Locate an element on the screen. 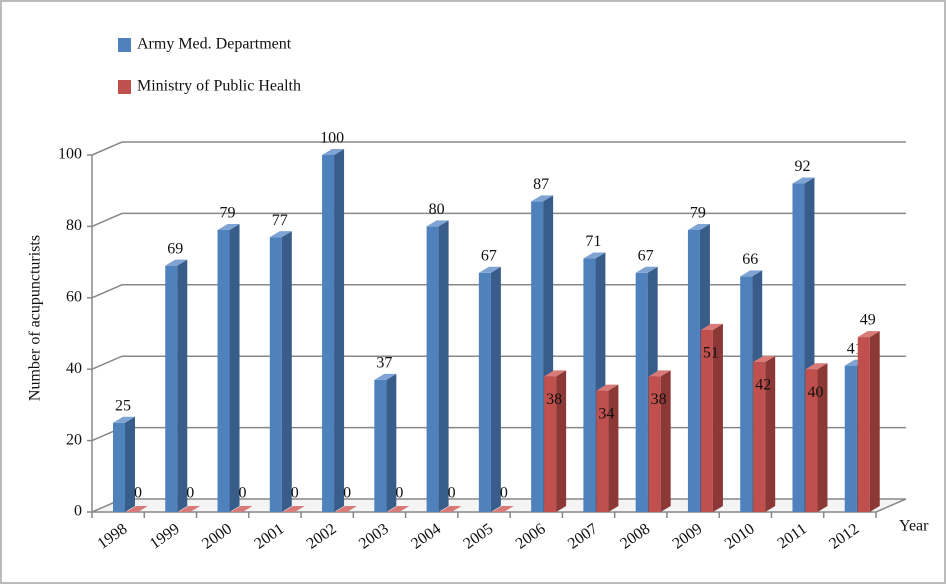 This screenshot has width=946, height=584. legend-label: Ministry of Public Health is located at coordinates (219, 86).